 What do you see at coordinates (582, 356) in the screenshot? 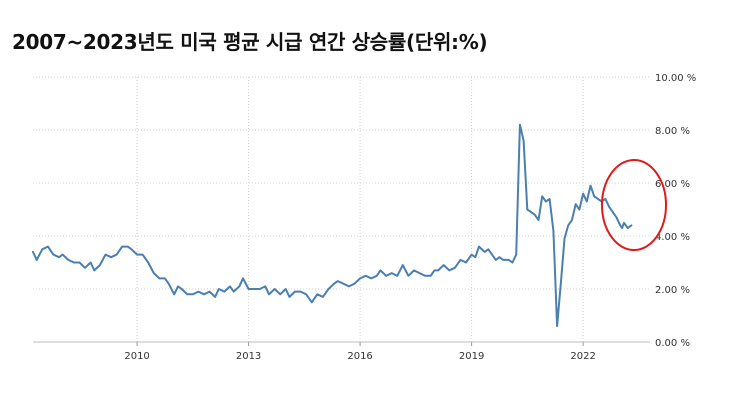
I see `x-tick-label: 2022` at bounding box center [582, 356].